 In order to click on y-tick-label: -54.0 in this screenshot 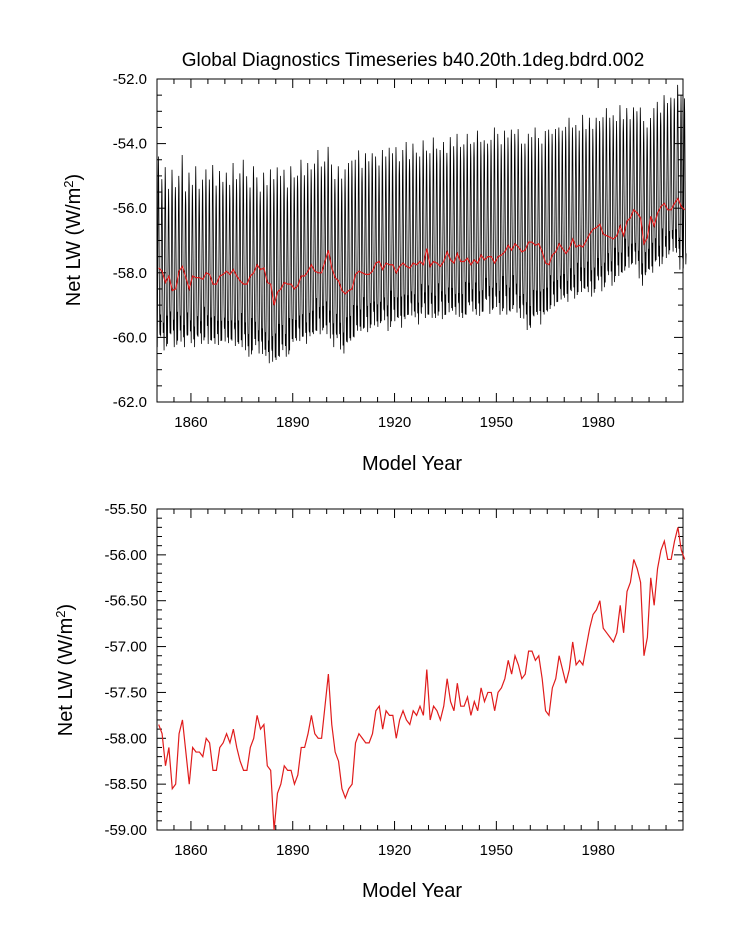, I will do `click(130, 144)`.